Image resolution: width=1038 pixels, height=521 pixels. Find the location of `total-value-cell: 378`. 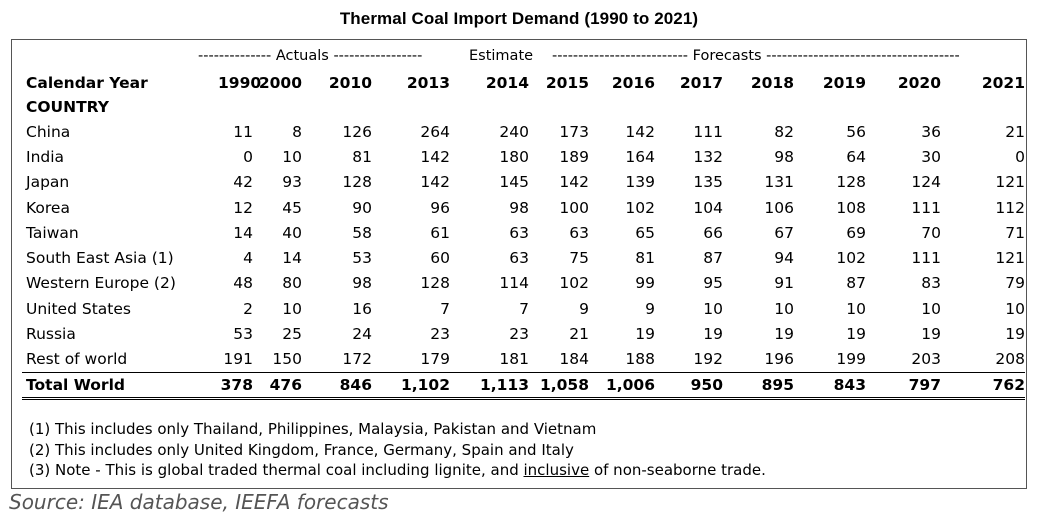

total-value-cell: 378 is located at coordinates (235, 385).